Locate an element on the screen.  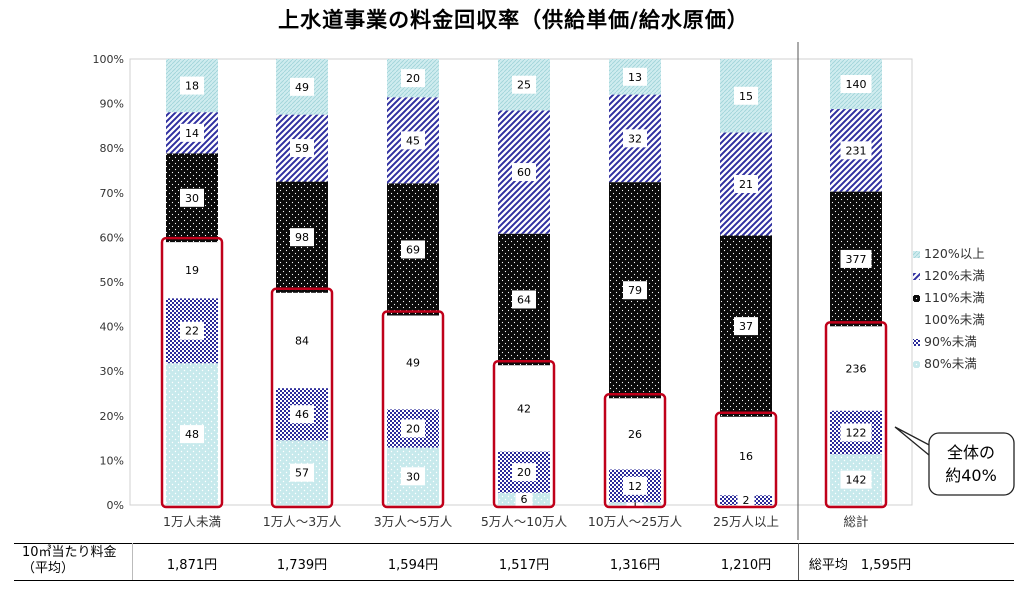
data-label: 231 is located at coordinates (856, 150).